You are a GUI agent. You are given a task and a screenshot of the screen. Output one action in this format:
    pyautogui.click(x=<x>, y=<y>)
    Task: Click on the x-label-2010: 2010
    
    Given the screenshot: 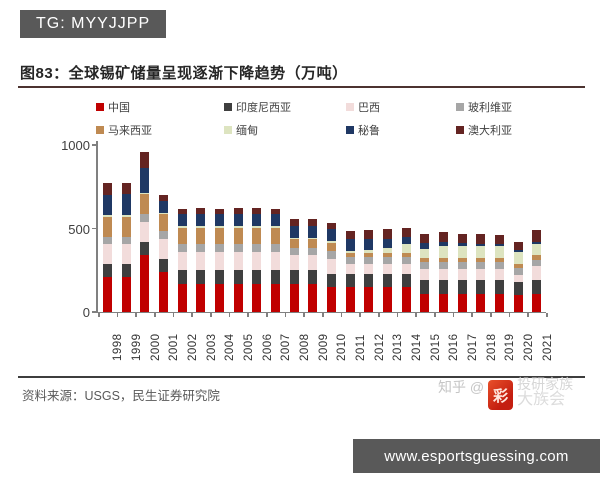 What is the action you would take?
    pyautogui.click(x=342, y=347)
    